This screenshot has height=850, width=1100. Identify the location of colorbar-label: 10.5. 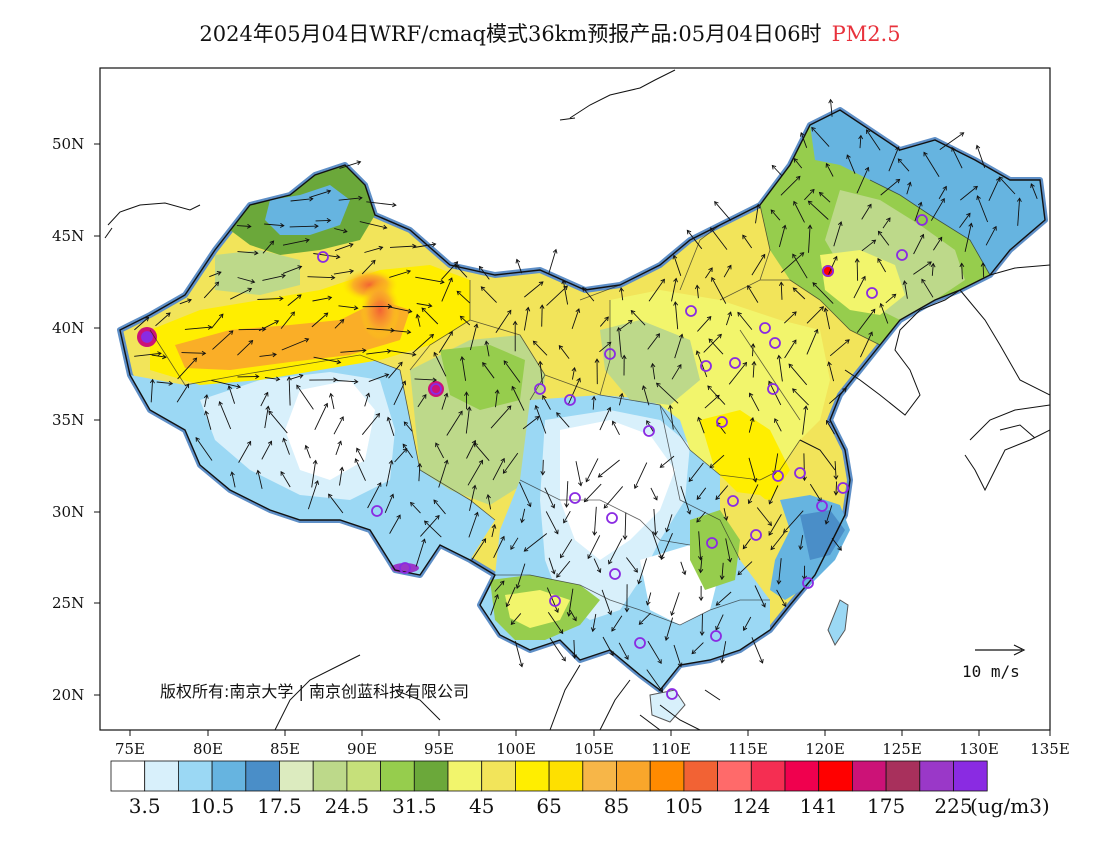
(212, 806).